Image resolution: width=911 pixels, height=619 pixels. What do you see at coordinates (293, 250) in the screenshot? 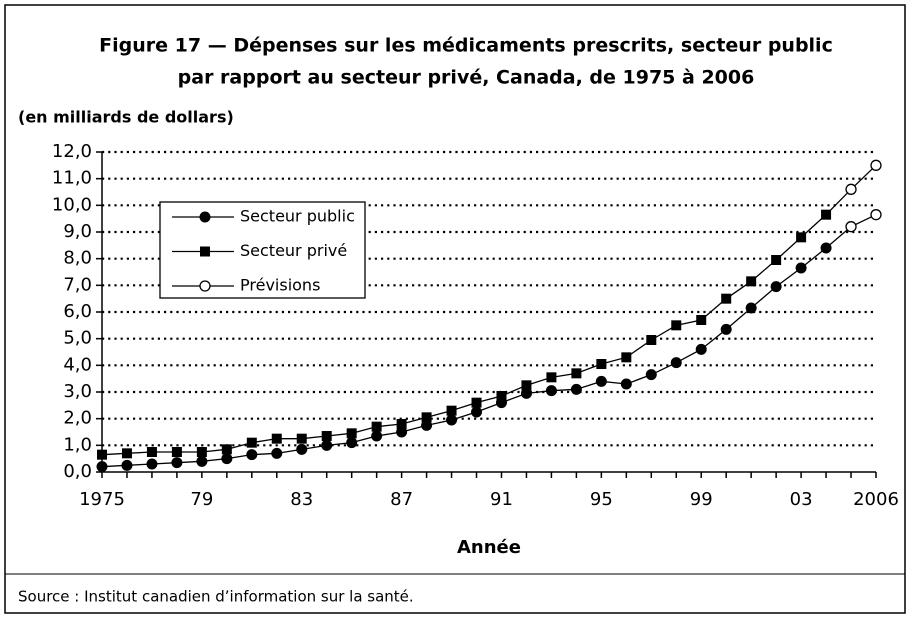
I see `legend-label: Secteur privé` at bounding box center [293, 250].